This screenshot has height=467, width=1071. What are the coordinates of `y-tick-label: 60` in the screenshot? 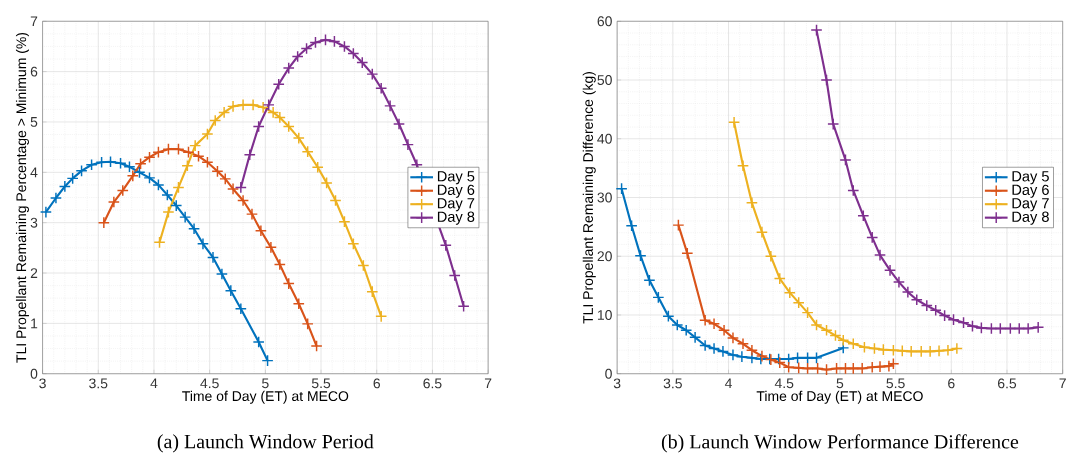 It's located at (604, 21).